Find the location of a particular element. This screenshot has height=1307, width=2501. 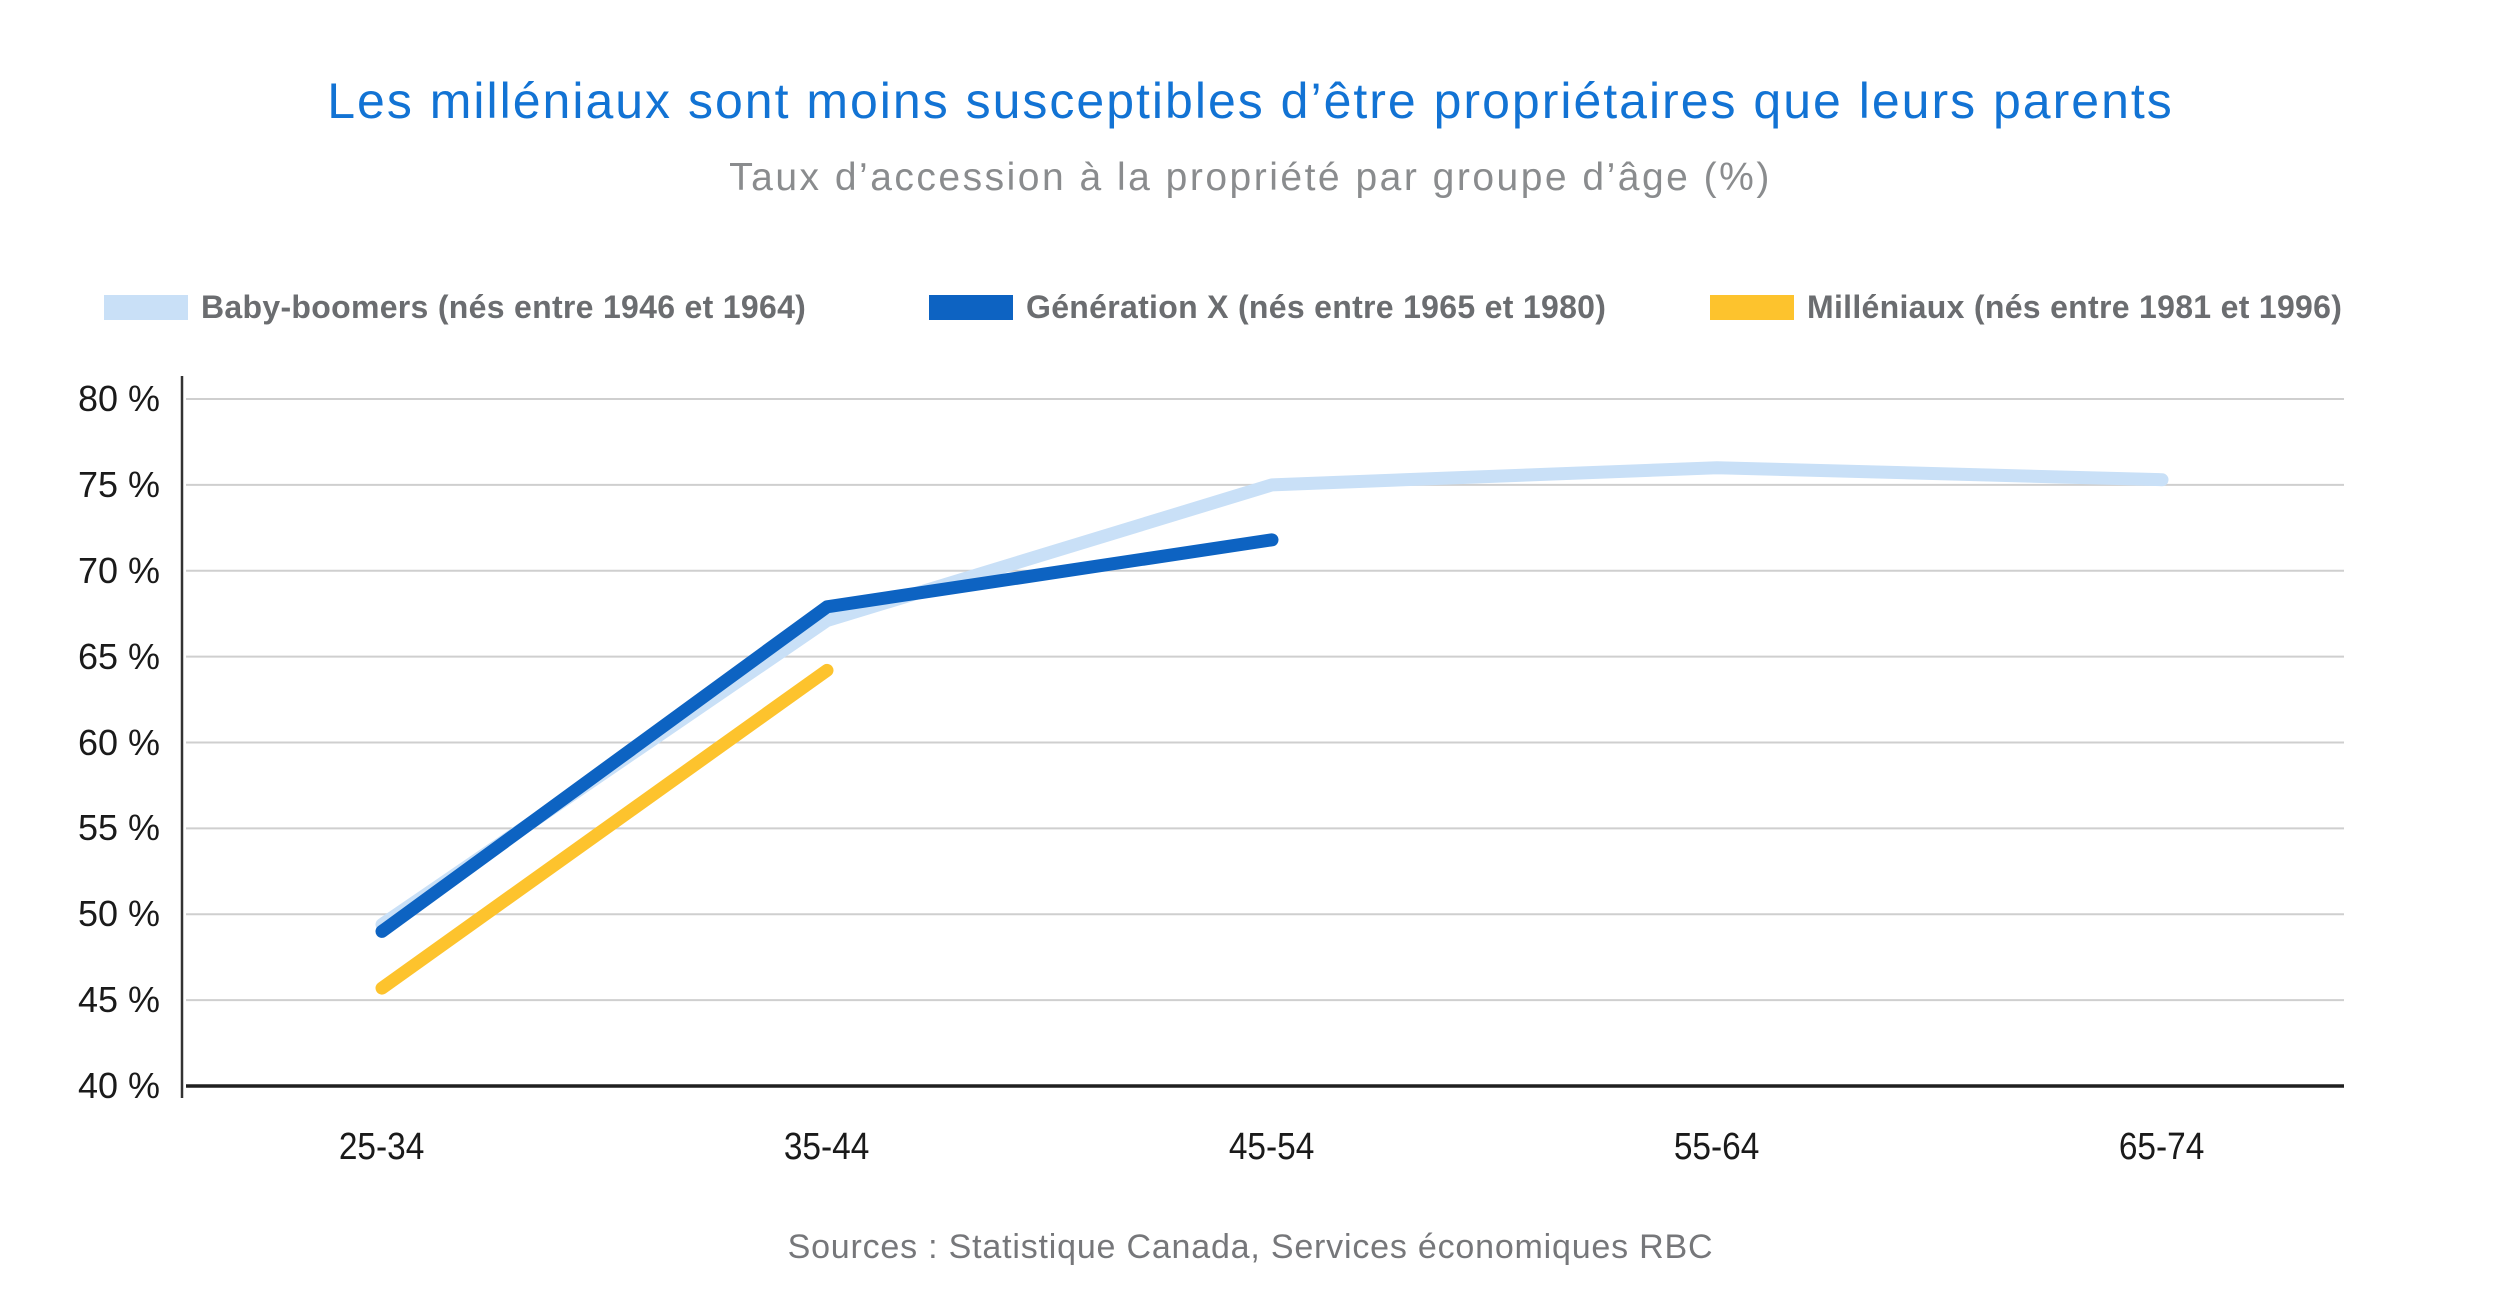

y-axis-tick-label: 80 % is located at coordinates (118, 398).